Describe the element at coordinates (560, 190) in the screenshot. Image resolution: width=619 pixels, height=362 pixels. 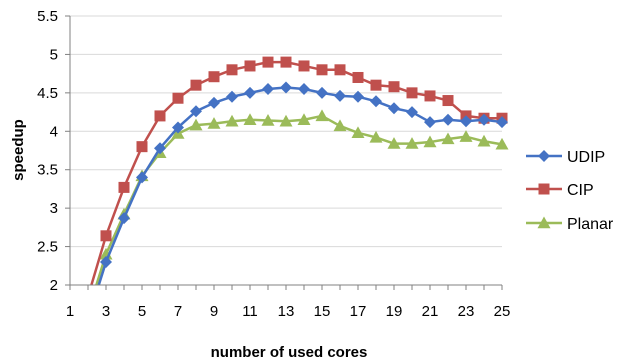
I see `legend-item-cip: CIP` at that location.